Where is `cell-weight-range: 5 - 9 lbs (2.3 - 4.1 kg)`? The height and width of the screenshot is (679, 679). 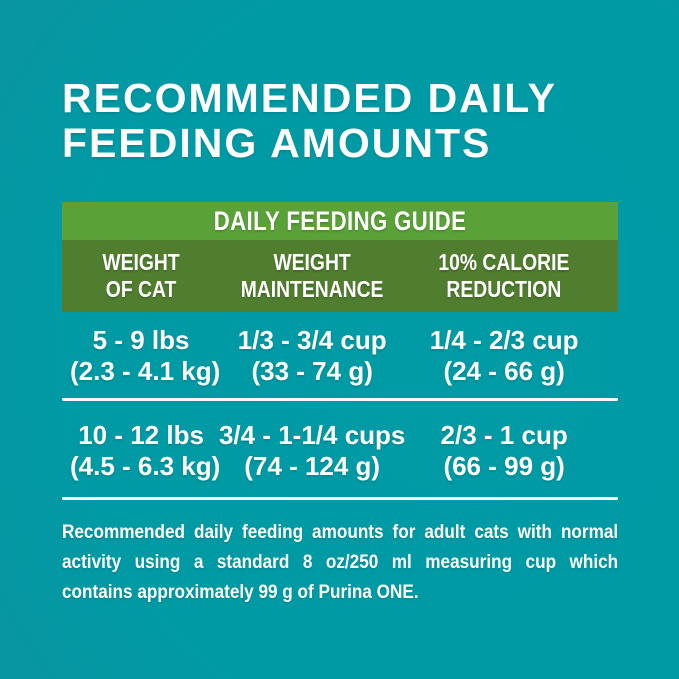 cell-weight-range: 5 - 9 lbs (2.3 - 4.1 kg) is located at coordinates (141, 356).